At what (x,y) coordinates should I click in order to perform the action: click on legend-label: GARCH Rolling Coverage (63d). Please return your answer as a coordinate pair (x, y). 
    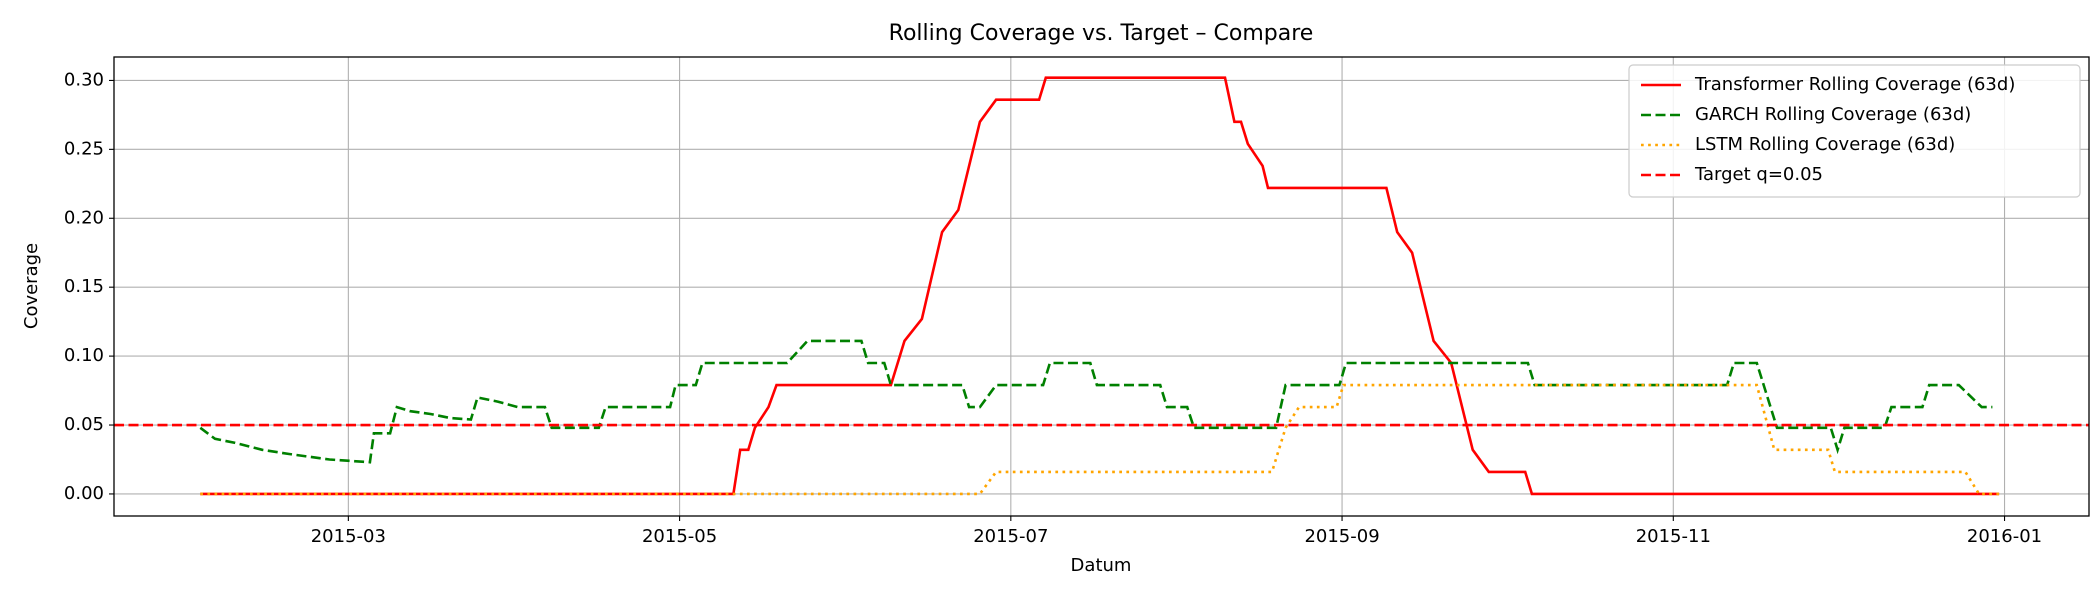
    Looking at the image, I should click on (1833, 114).